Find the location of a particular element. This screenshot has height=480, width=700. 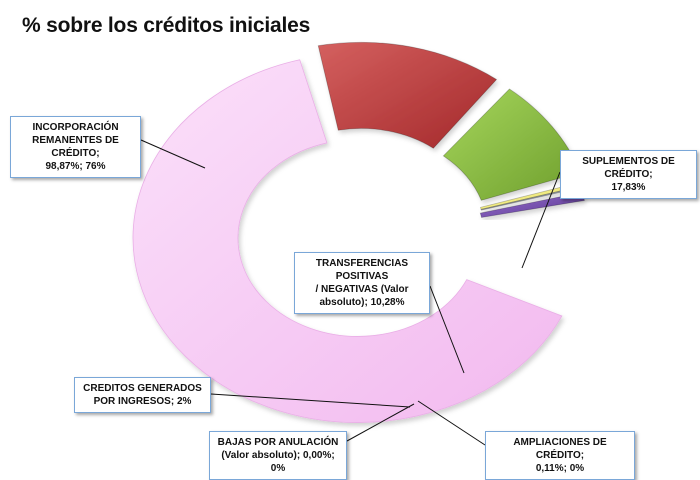

slice-label-line: POR INGRESOS; 2% is located at coordinates (142, 401).